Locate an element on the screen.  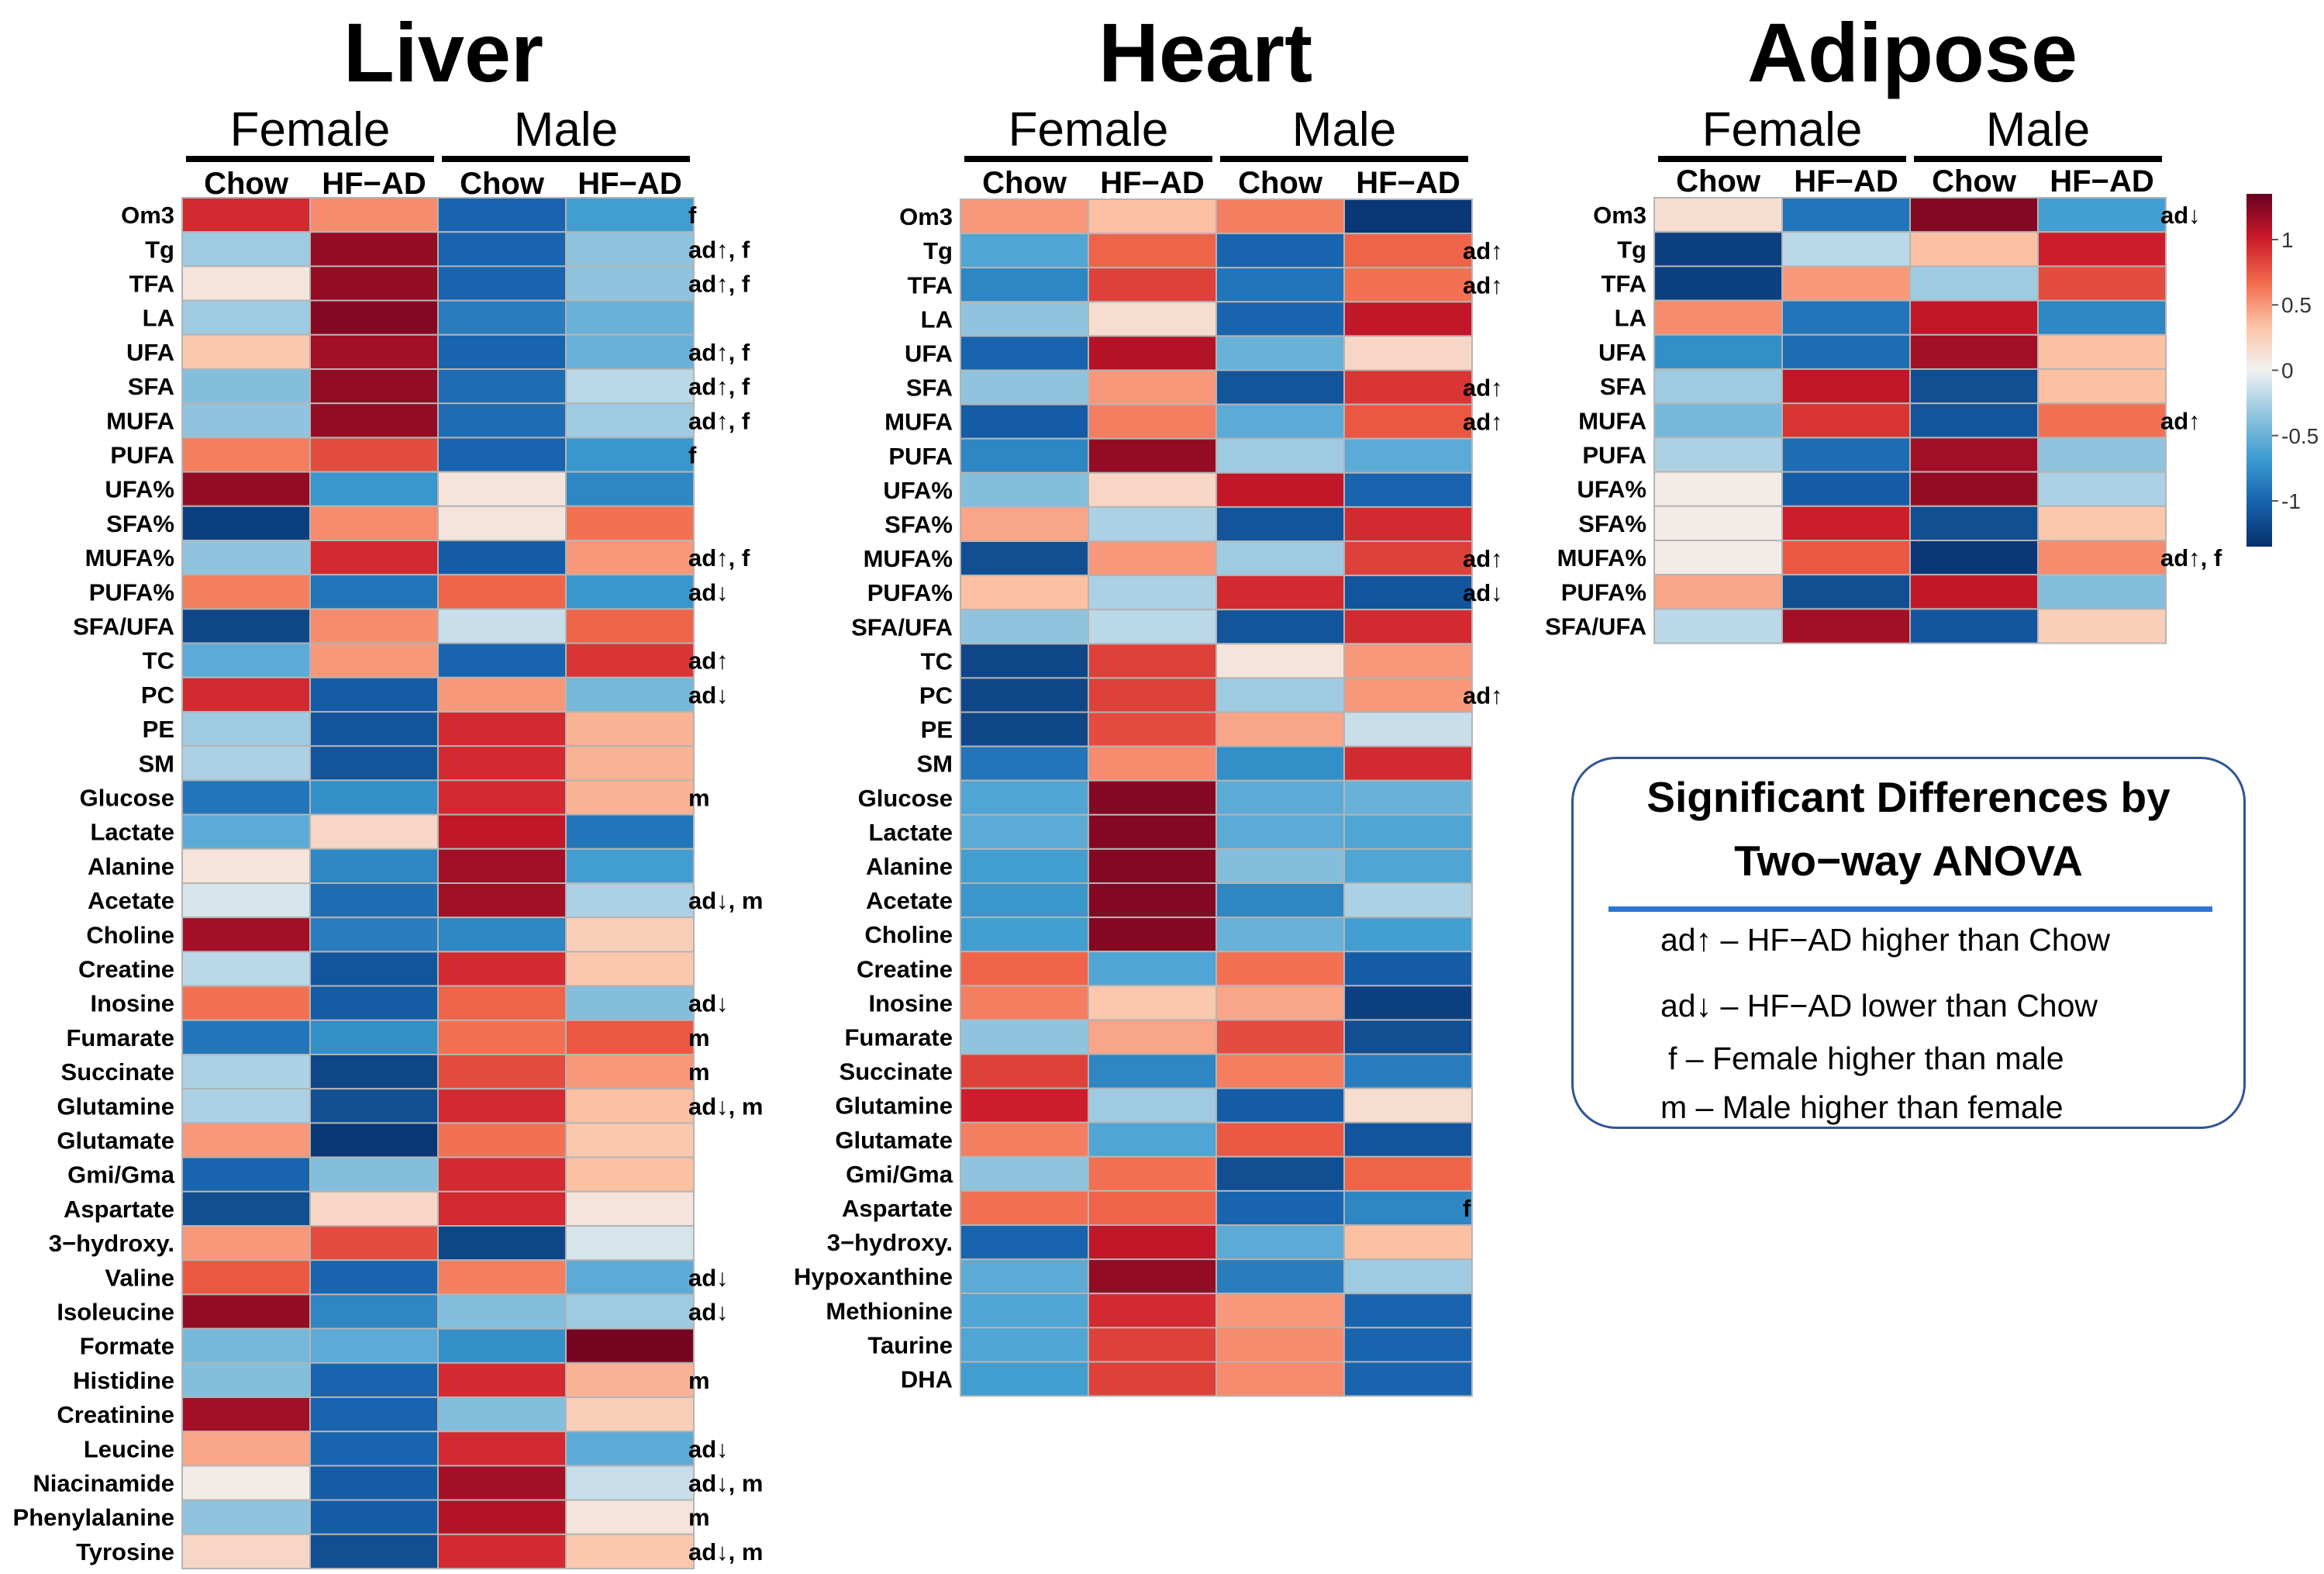
significance-mark: f is located at coordinates (692, 215).